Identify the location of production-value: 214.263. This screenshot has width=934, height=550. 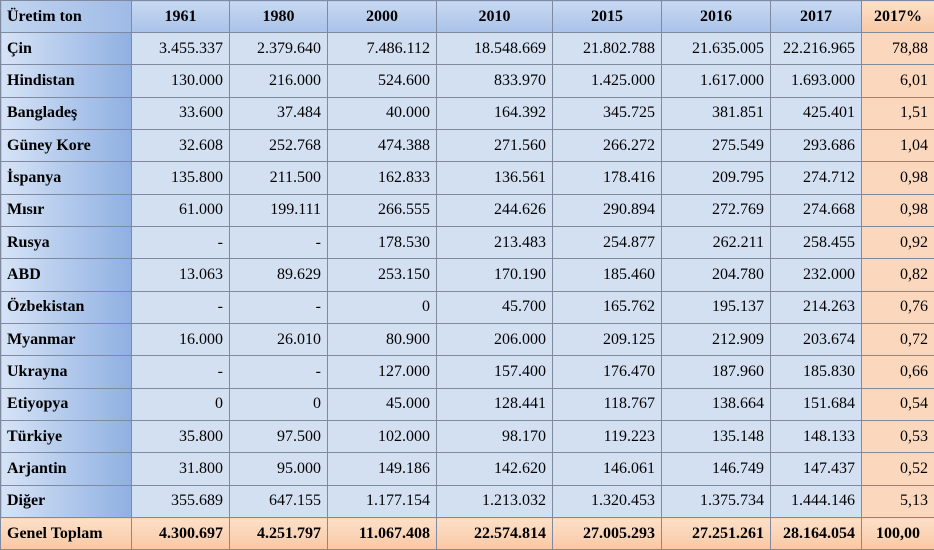
(816, 307).